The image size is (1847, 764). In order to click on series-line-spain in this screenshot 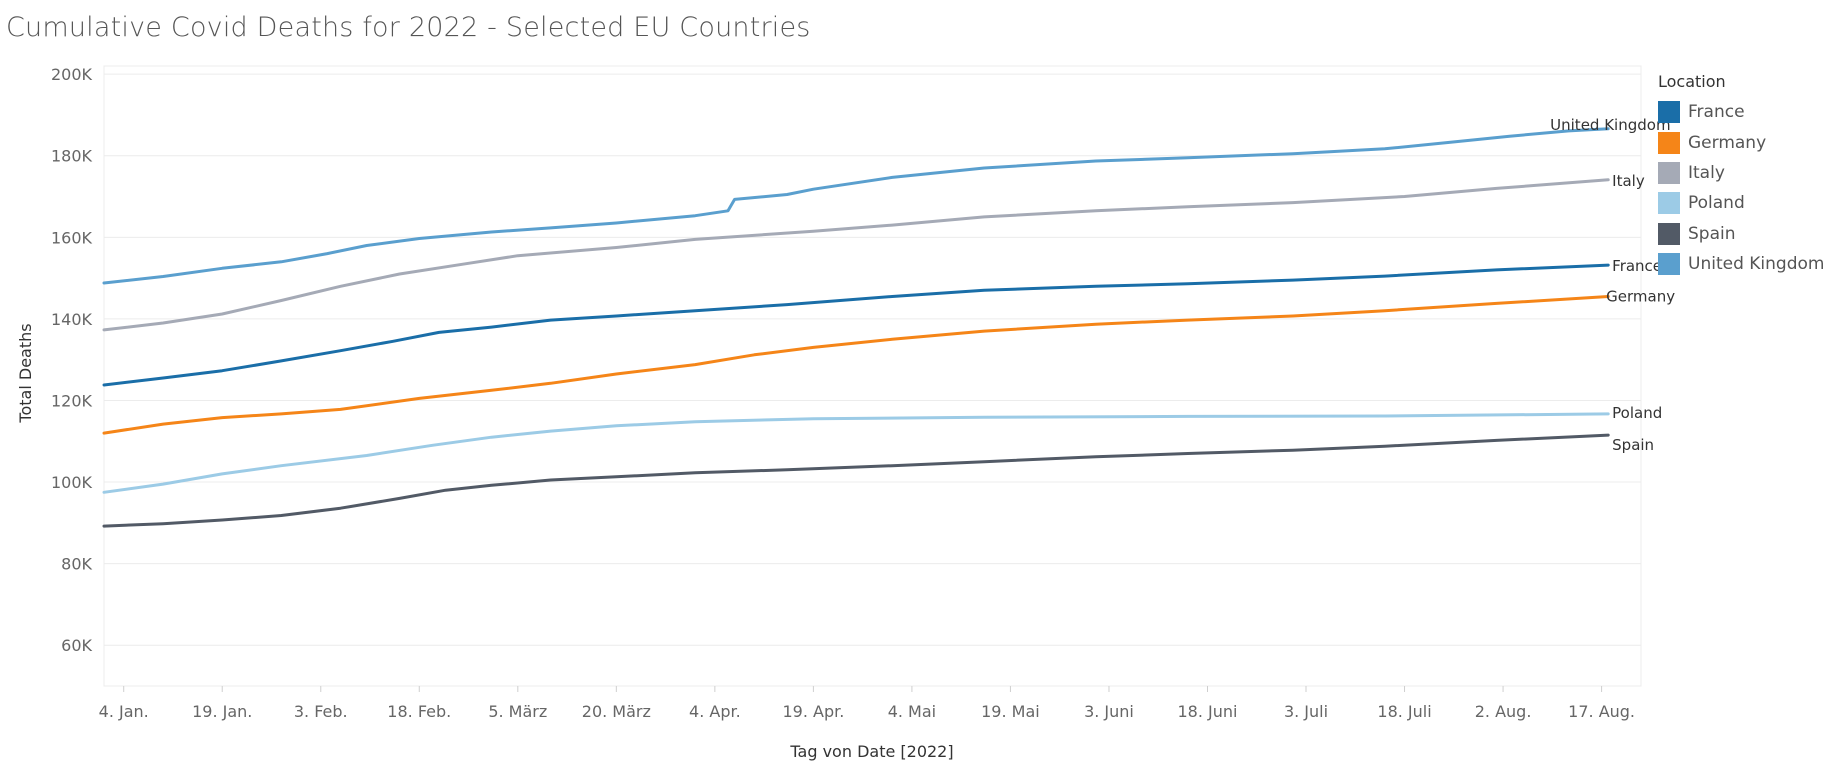, I will do `click(856, 480)`.